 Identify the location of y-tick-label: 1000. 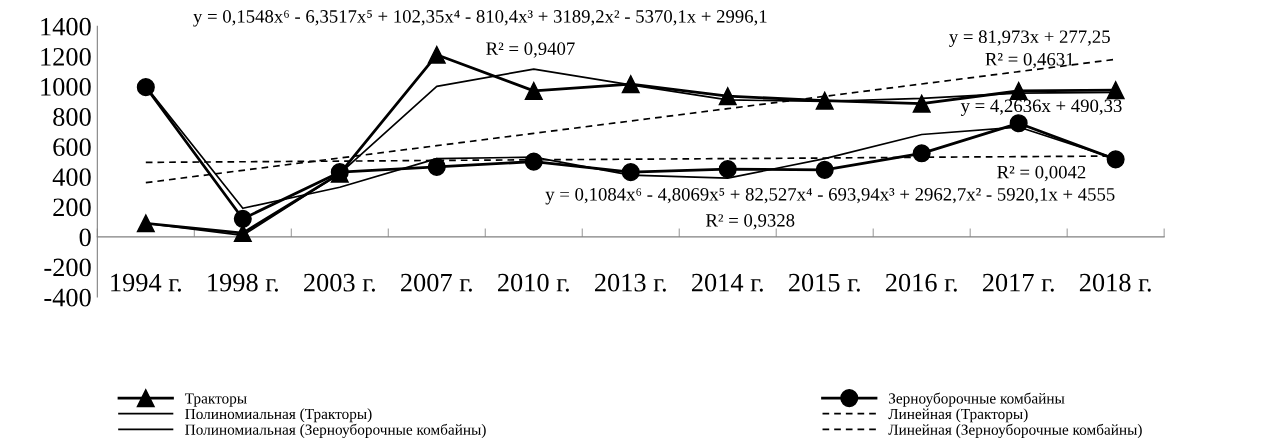
(66, 86).